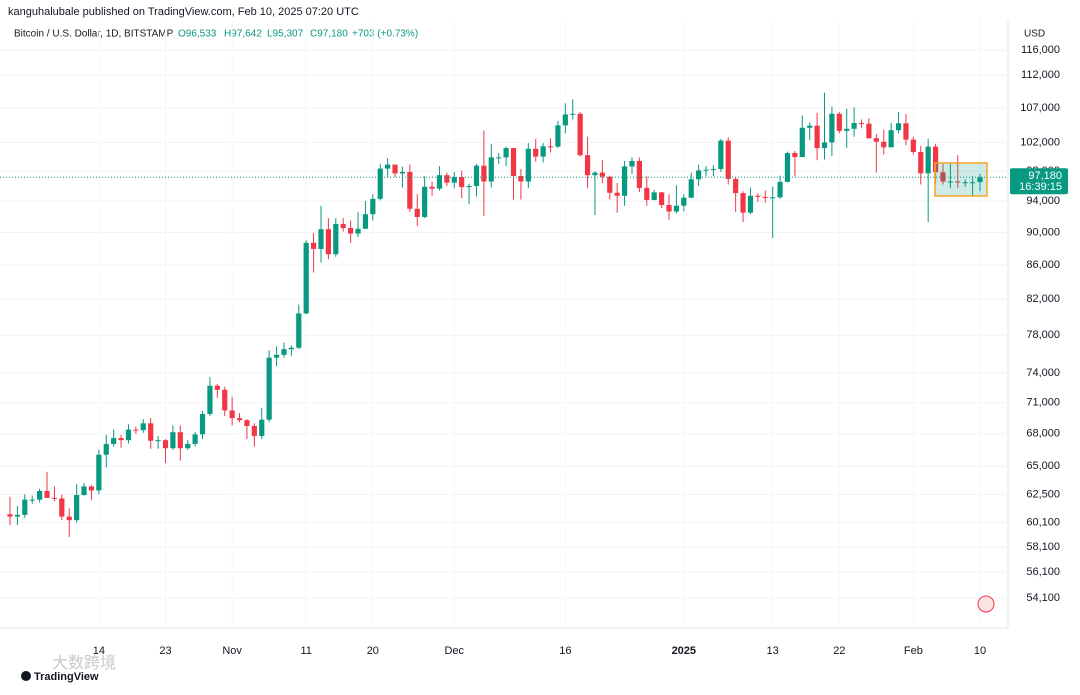  I want to click on y-tick-label: 65,000, so click(1043, 466).